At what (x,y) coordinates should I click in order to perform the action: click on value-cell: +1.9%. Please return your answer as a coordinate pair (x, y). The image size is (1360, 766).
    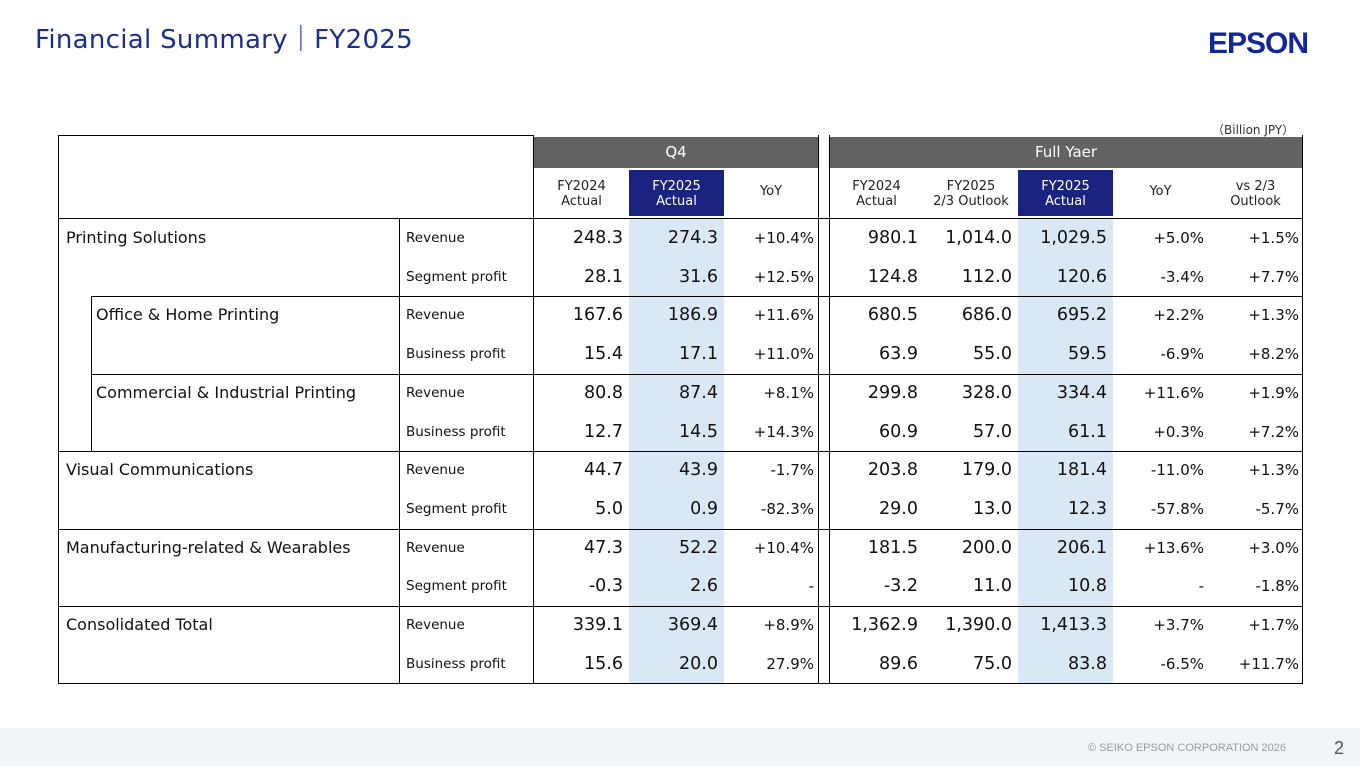
    Looking at the image, I should click on (1273, 392).